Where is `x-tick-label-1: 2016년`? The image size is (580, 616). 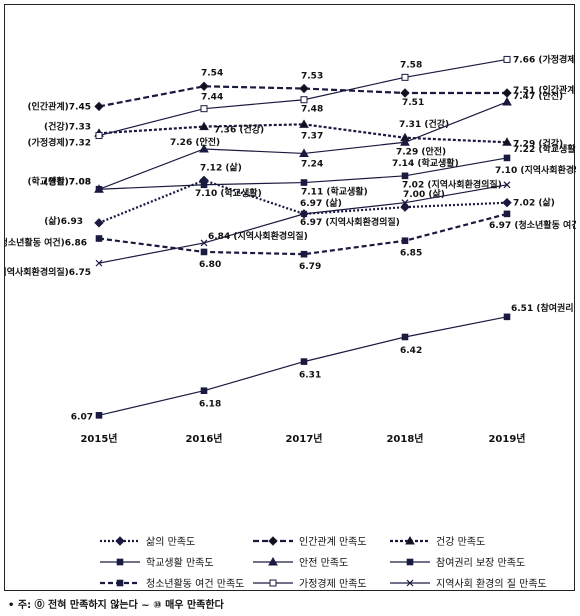 x-tick-label-1: 2016년 is located at coordinates (203, 438).